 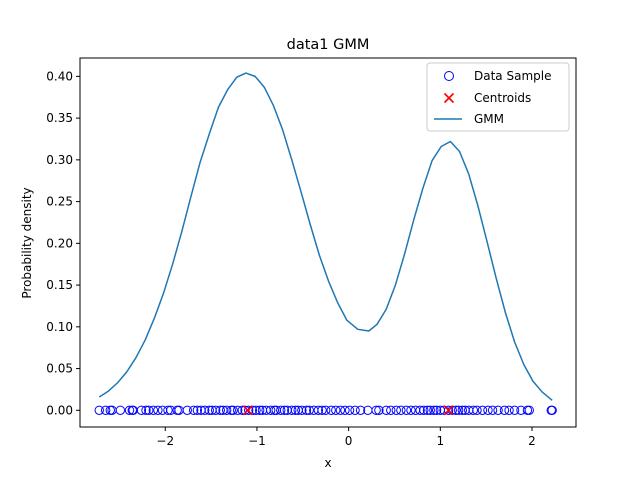 I want to click on legend-box, so click(x=498, y=97).